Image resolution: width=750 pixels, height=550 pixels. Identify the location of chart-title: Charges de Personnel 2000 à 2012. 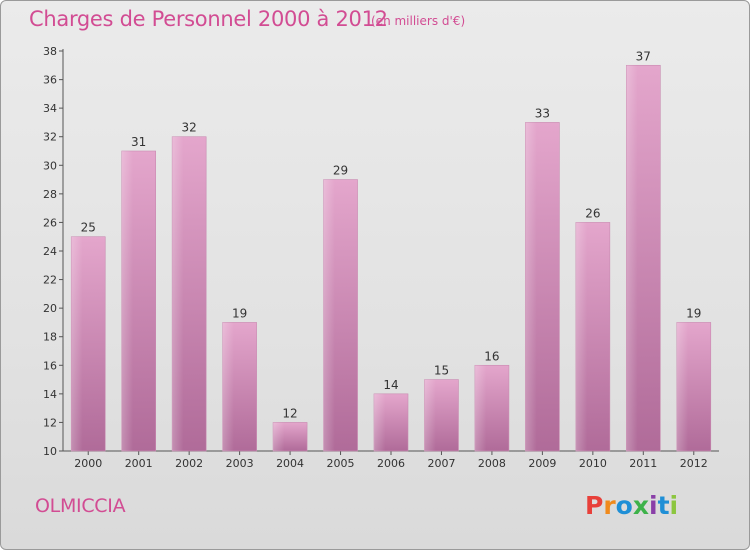
(208, 19).